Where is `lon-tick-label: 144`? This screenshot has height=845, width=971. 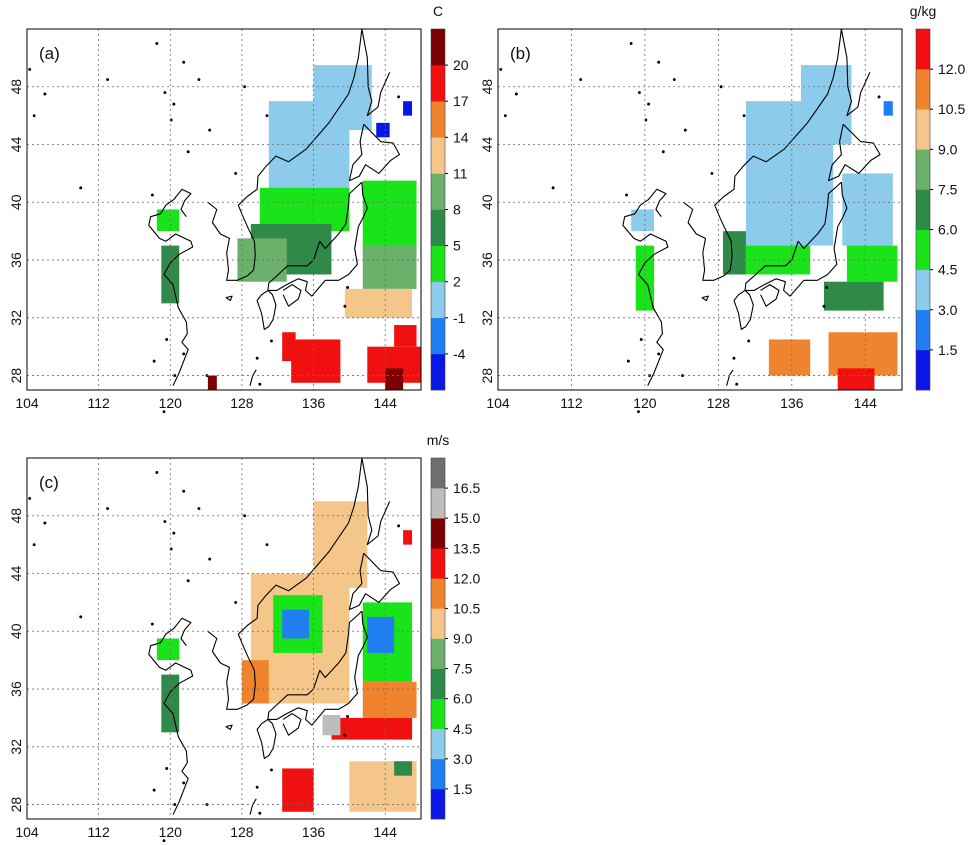
lon-tick-label: 144 is located at coordinates (386, 832).